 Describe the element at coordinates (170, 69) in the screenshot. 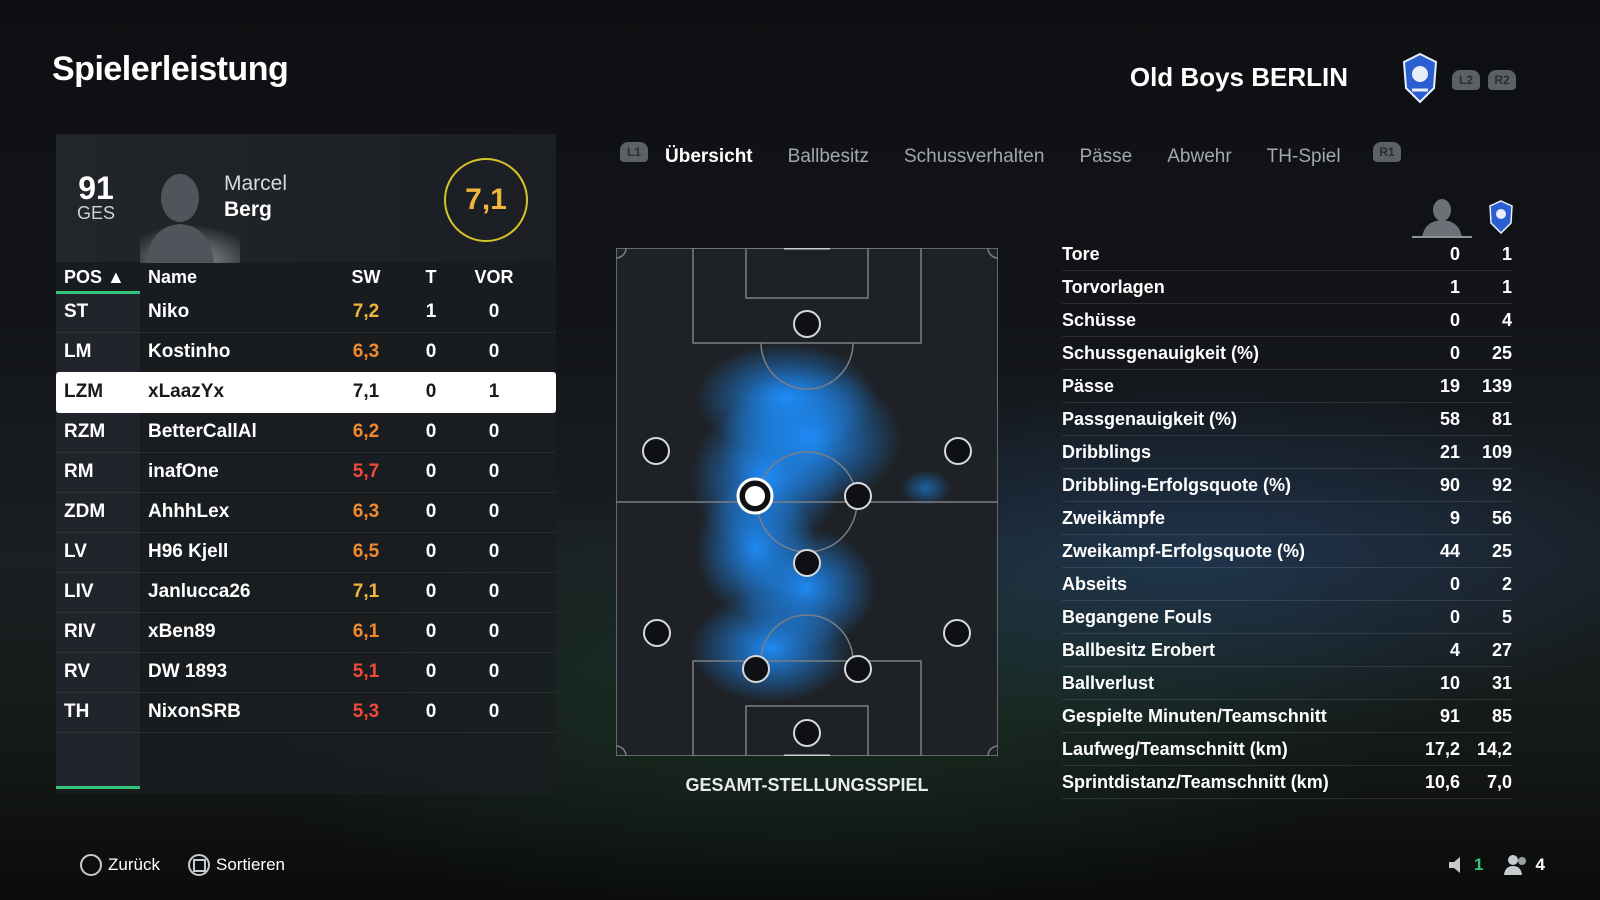

I see `page-title: Spielerleistung` at that location.